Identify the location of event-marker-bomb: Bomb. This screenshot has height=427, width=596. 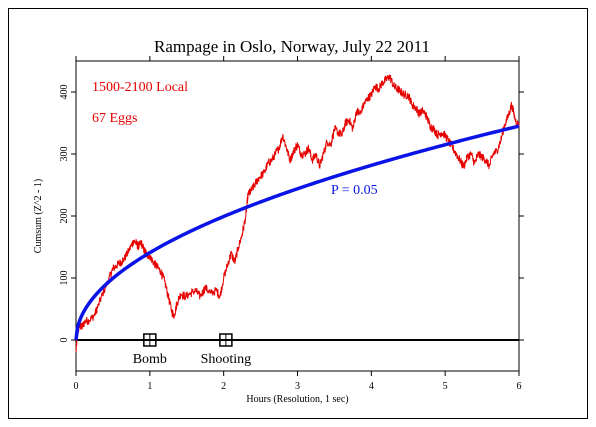
(150, 350).